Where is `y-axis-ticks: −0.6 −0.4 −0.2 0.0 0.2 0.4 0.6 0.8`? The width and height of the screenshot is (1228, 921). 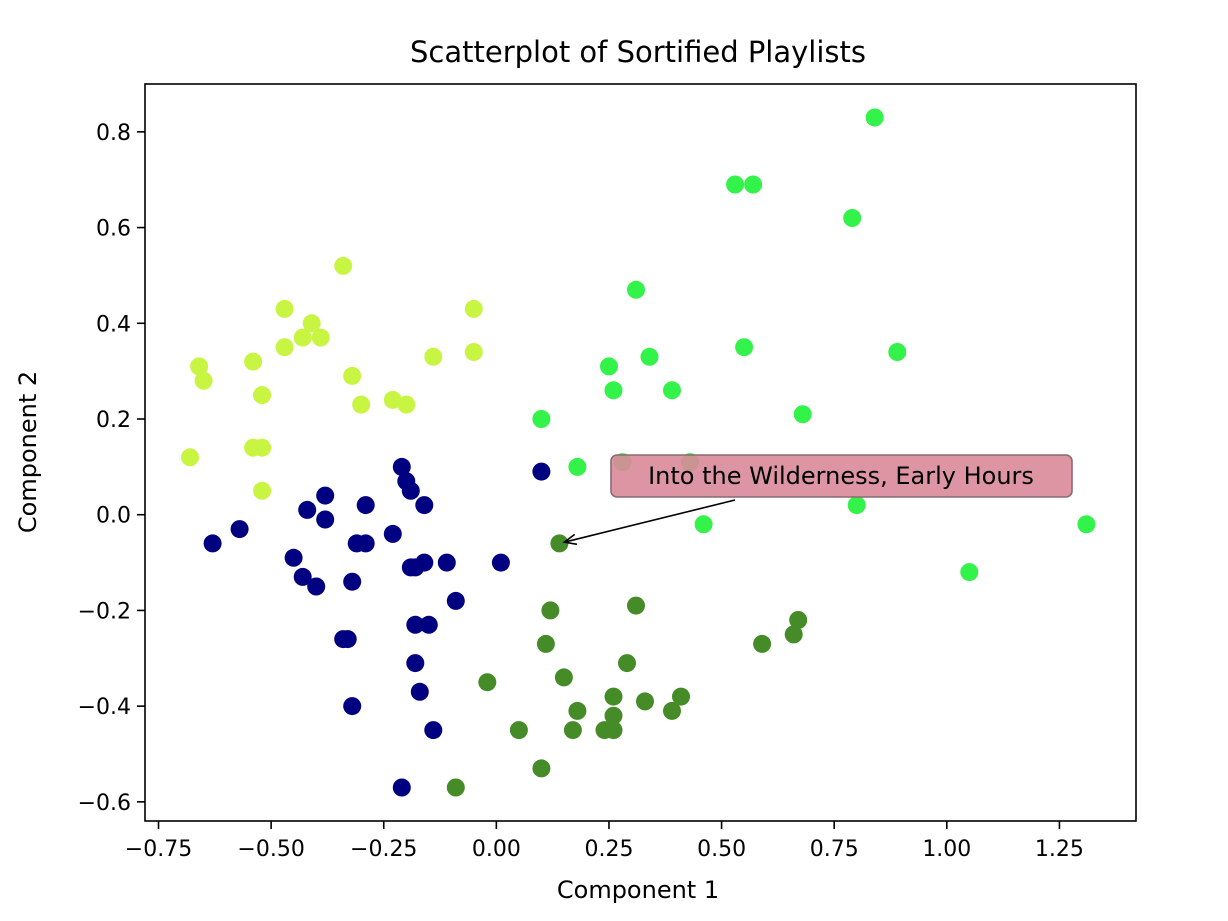
y-axis-ticks: −0.6 −0.4 −0.2 0.0 0.2 0.4 0.6 0.8 is located at coordinates (111, 468).